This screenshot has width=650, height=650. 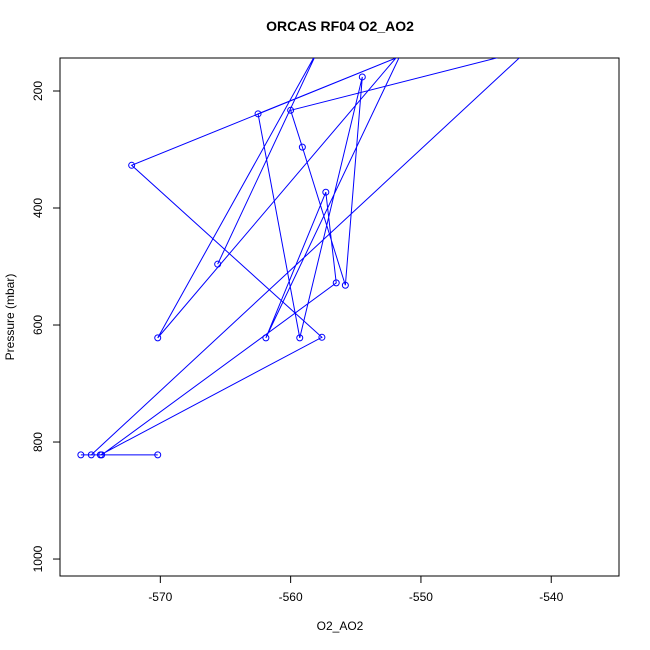 I want to click on y-tick-label: 200, so click(x=38, y=91).